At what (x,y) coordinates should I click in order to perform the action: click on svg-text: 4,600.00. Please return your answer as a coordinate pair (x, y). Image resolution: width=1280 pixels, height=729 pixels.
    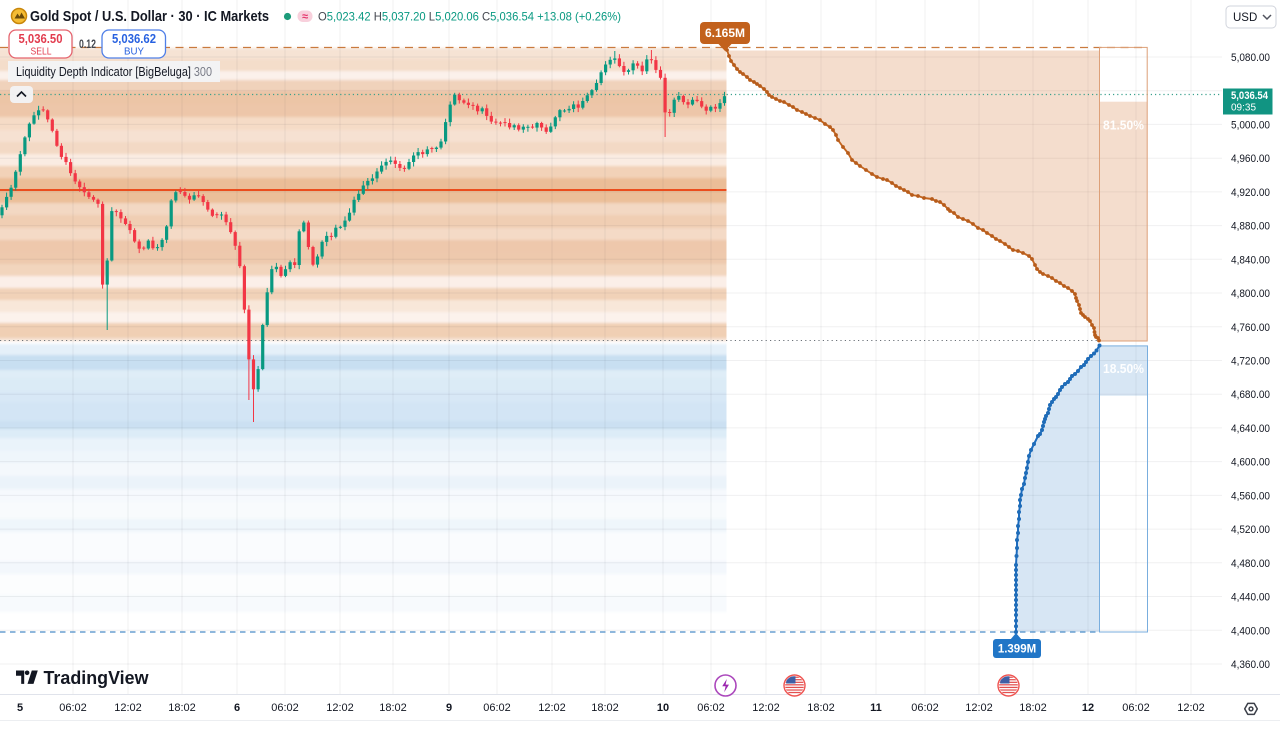
    Looking at the image, I should click on (1250, 463).